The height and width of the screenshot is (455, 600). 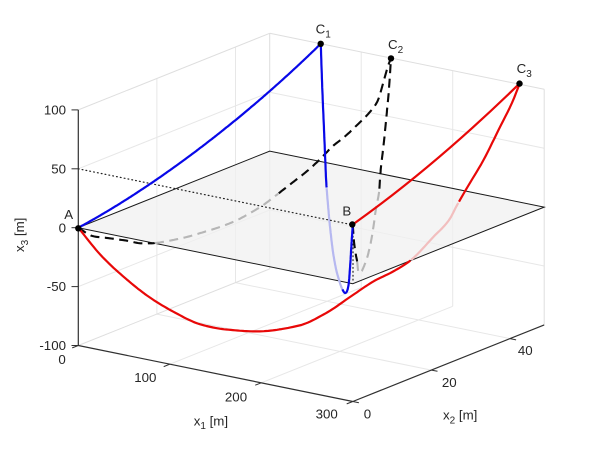 I want to click on svg-text: -100, so click(x=52, y=345).